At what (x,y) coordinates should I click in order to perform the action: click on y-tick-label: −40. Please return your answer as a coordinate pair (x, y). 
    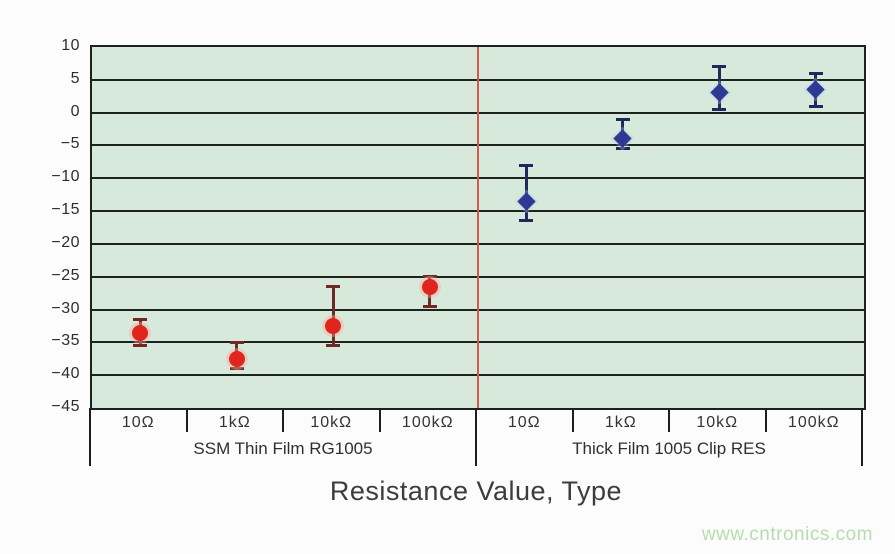
    Looking at the image, I should click on (65, 374).